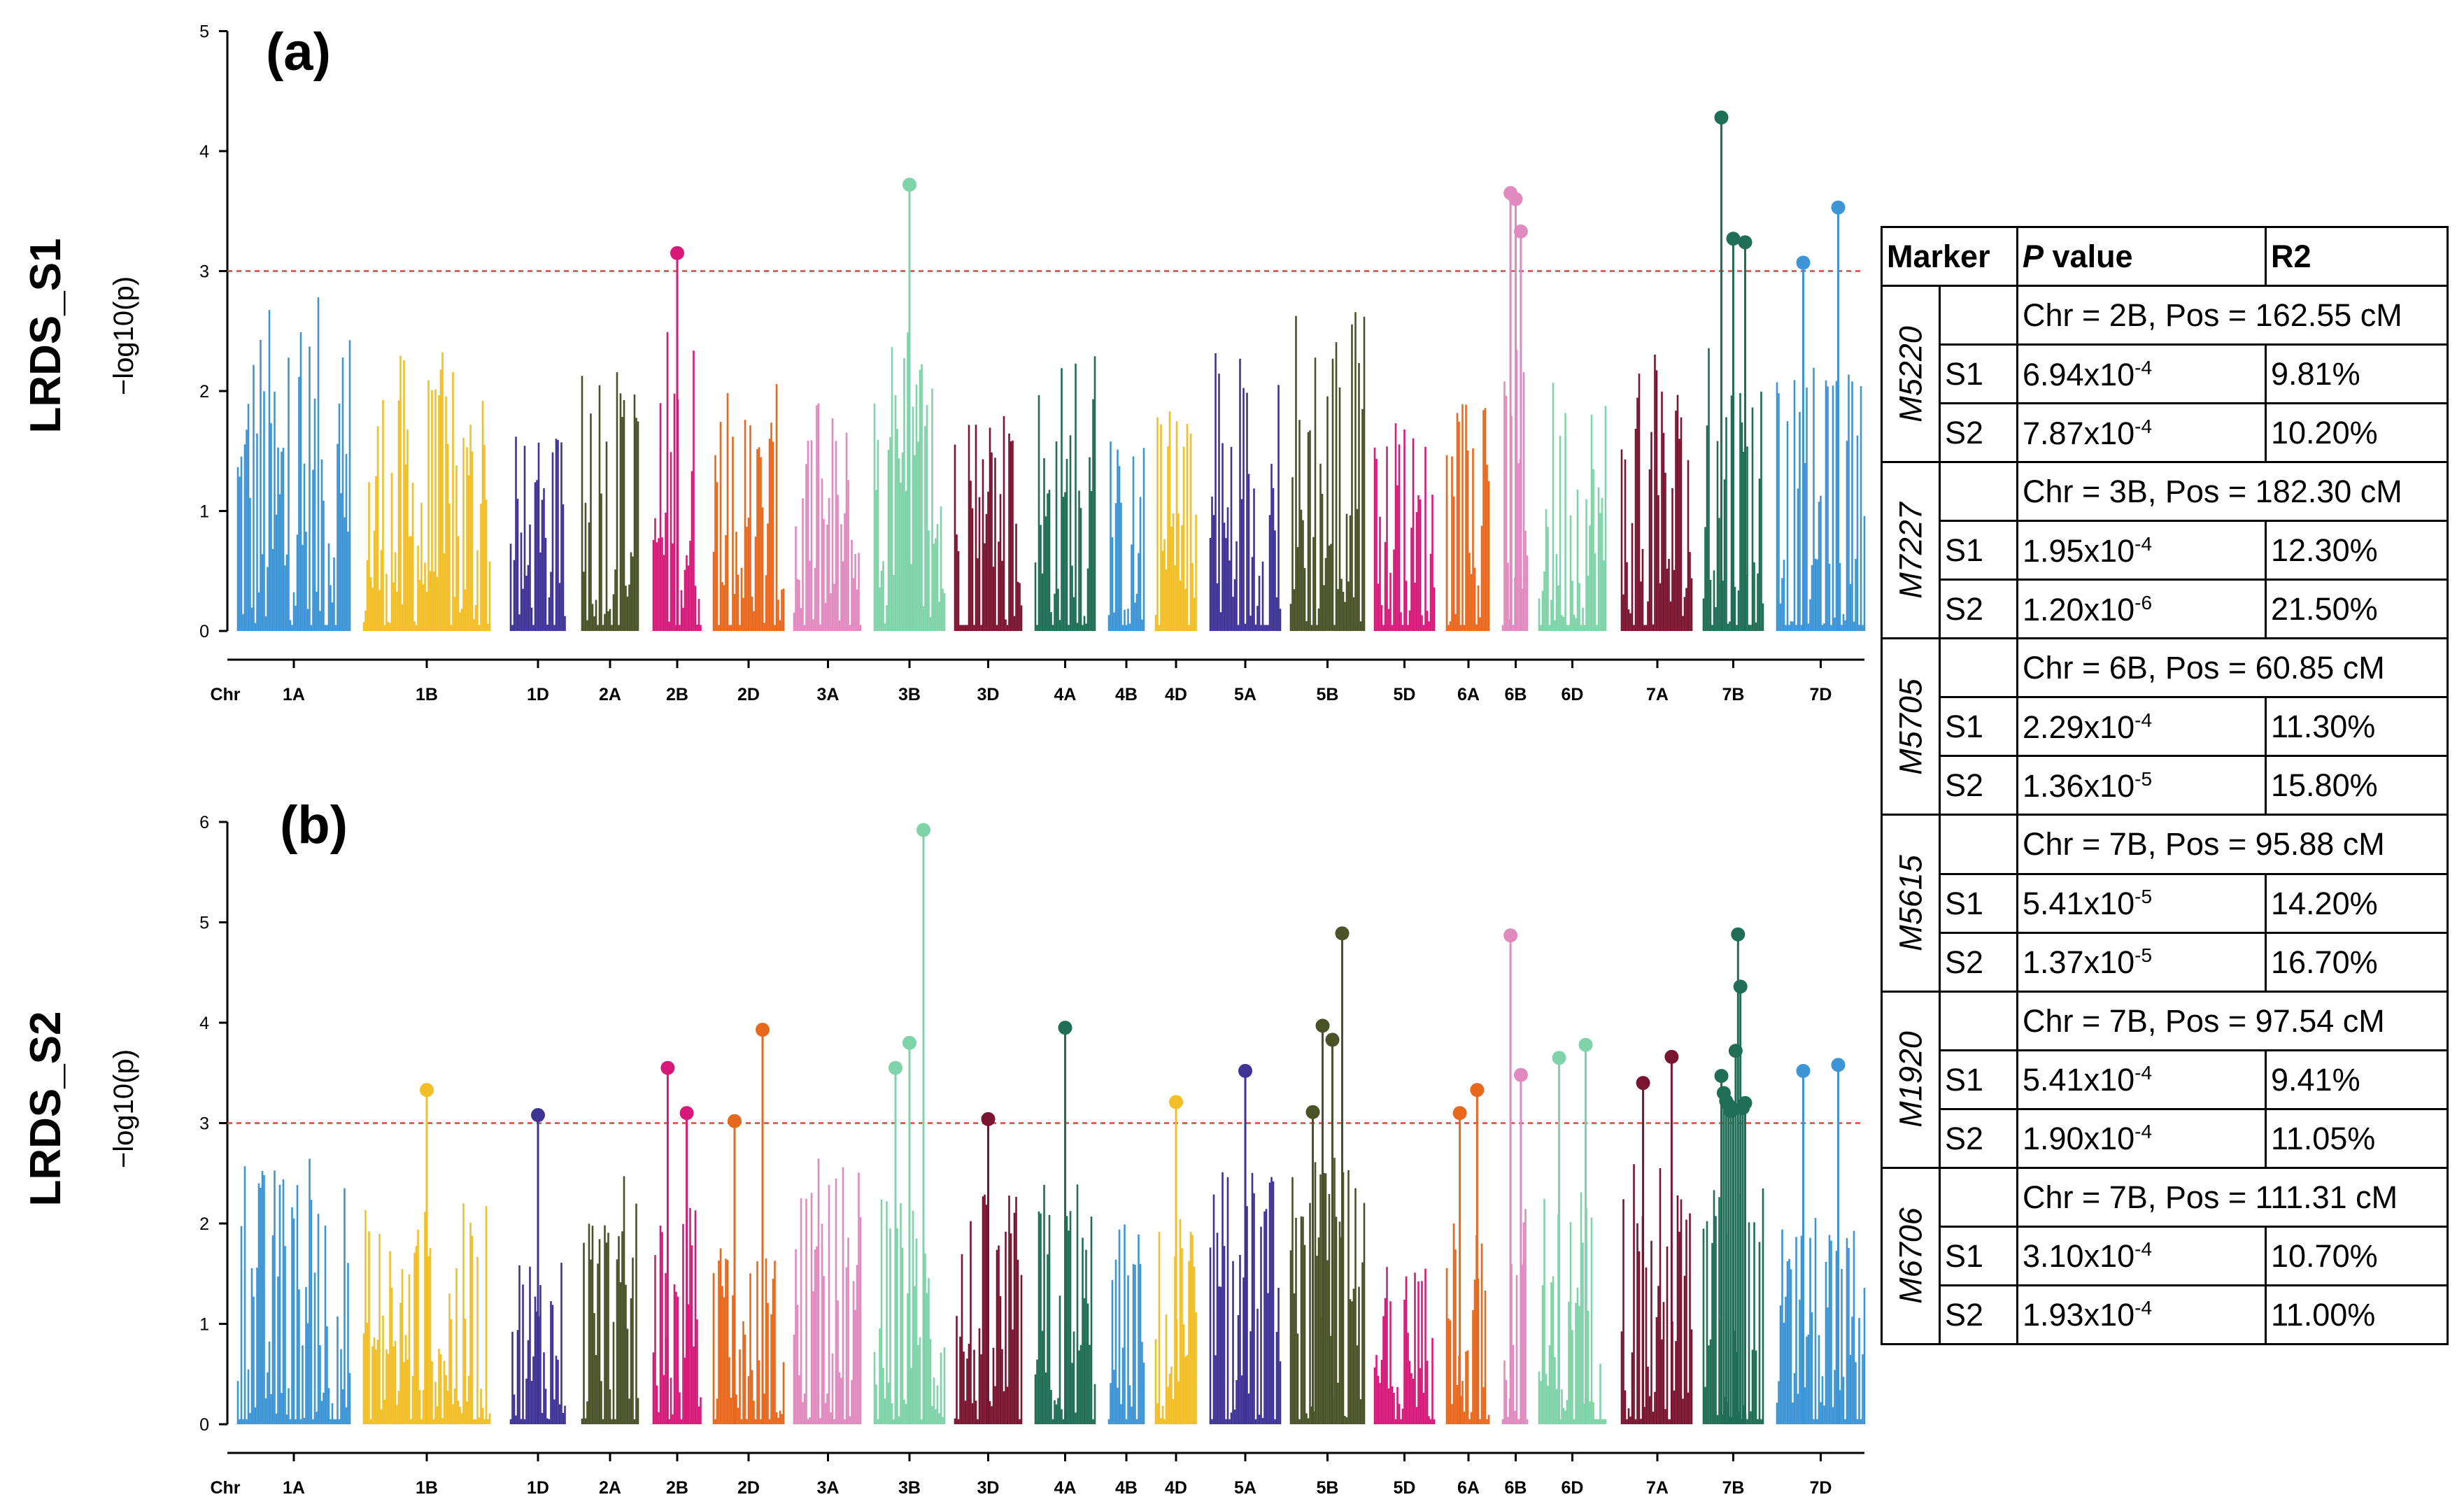 The image size is (2464, 1504). What do you see at coordinates (2079, 550) in the screenshot?
I see `p-value-base: 1.95x10` at bounding box center [2079, 550].